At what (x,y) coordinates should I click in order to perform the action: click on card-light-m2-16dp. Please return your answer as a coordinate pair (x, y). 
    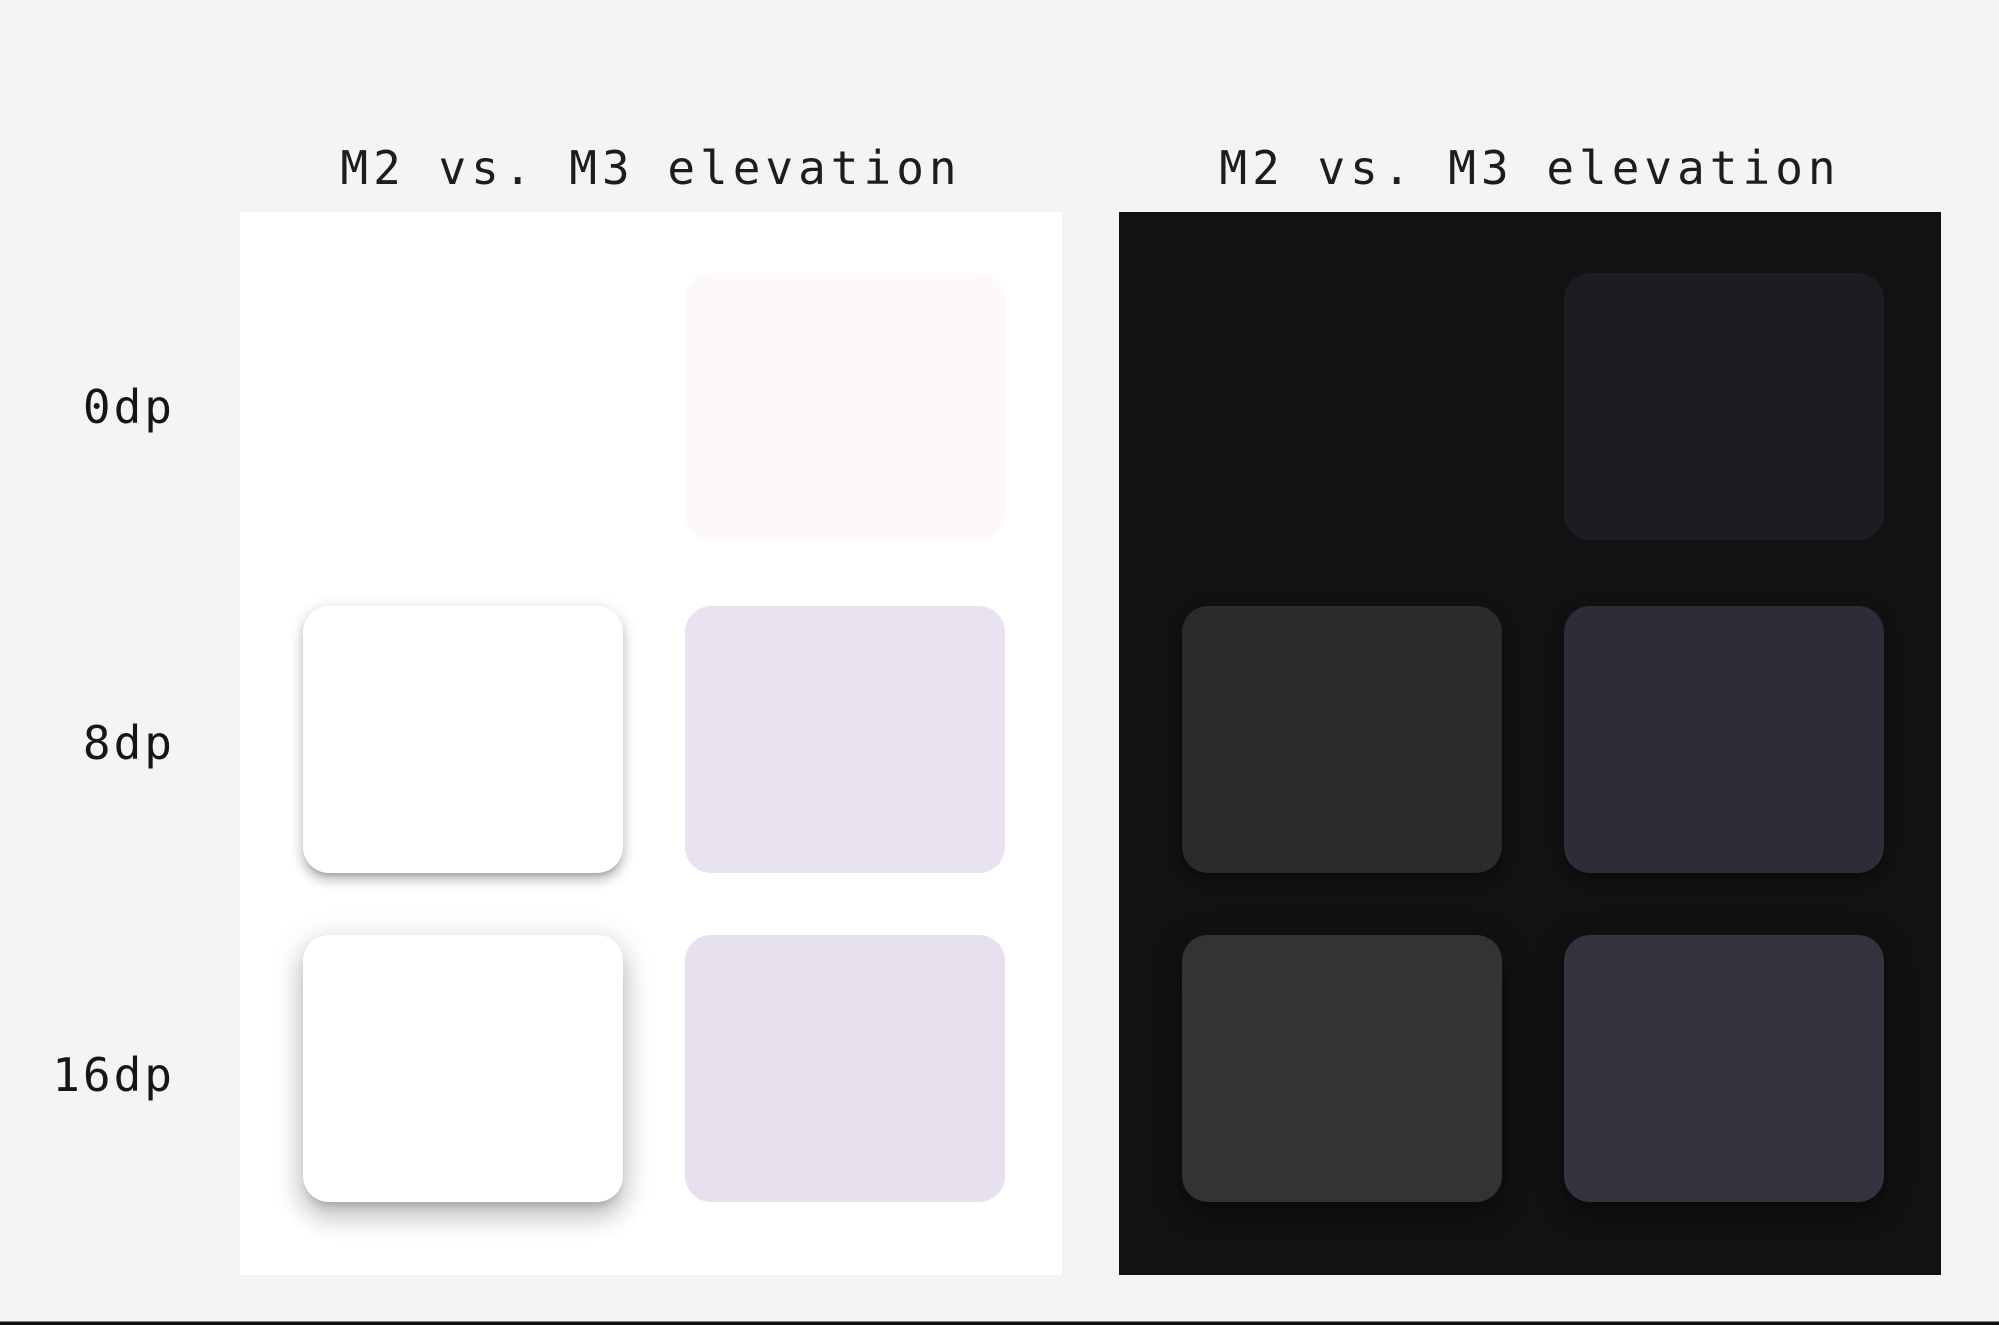
    Looking at the image, I should click on (463, 1068).